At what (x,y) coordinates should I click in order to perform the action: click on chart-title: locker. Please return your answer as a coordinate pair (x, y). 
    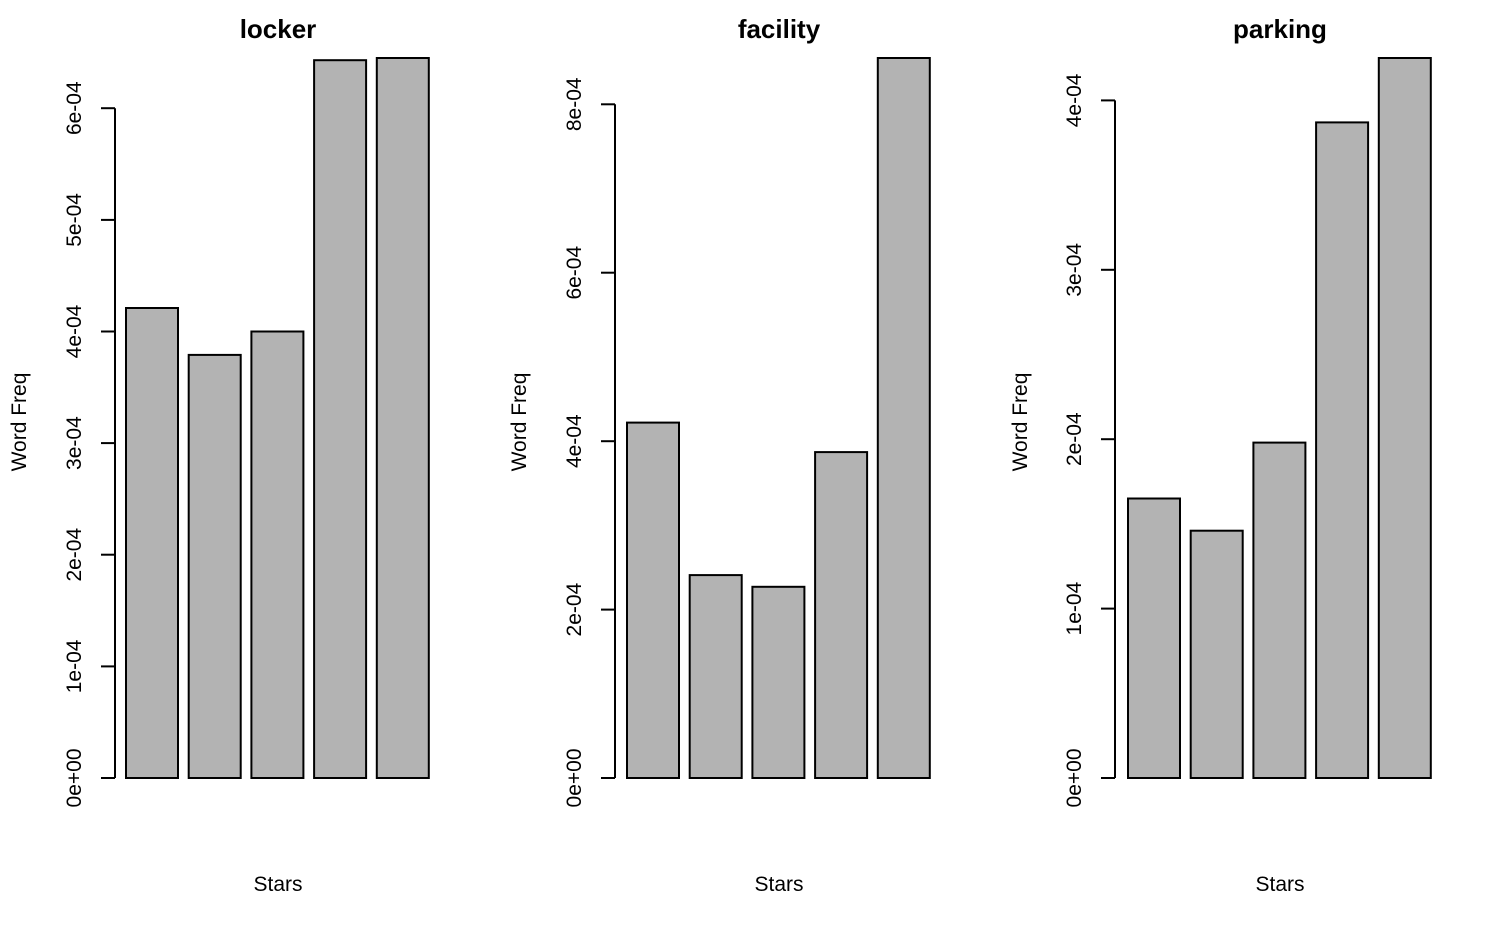
    Looking at the image, I should click on (278, 29).